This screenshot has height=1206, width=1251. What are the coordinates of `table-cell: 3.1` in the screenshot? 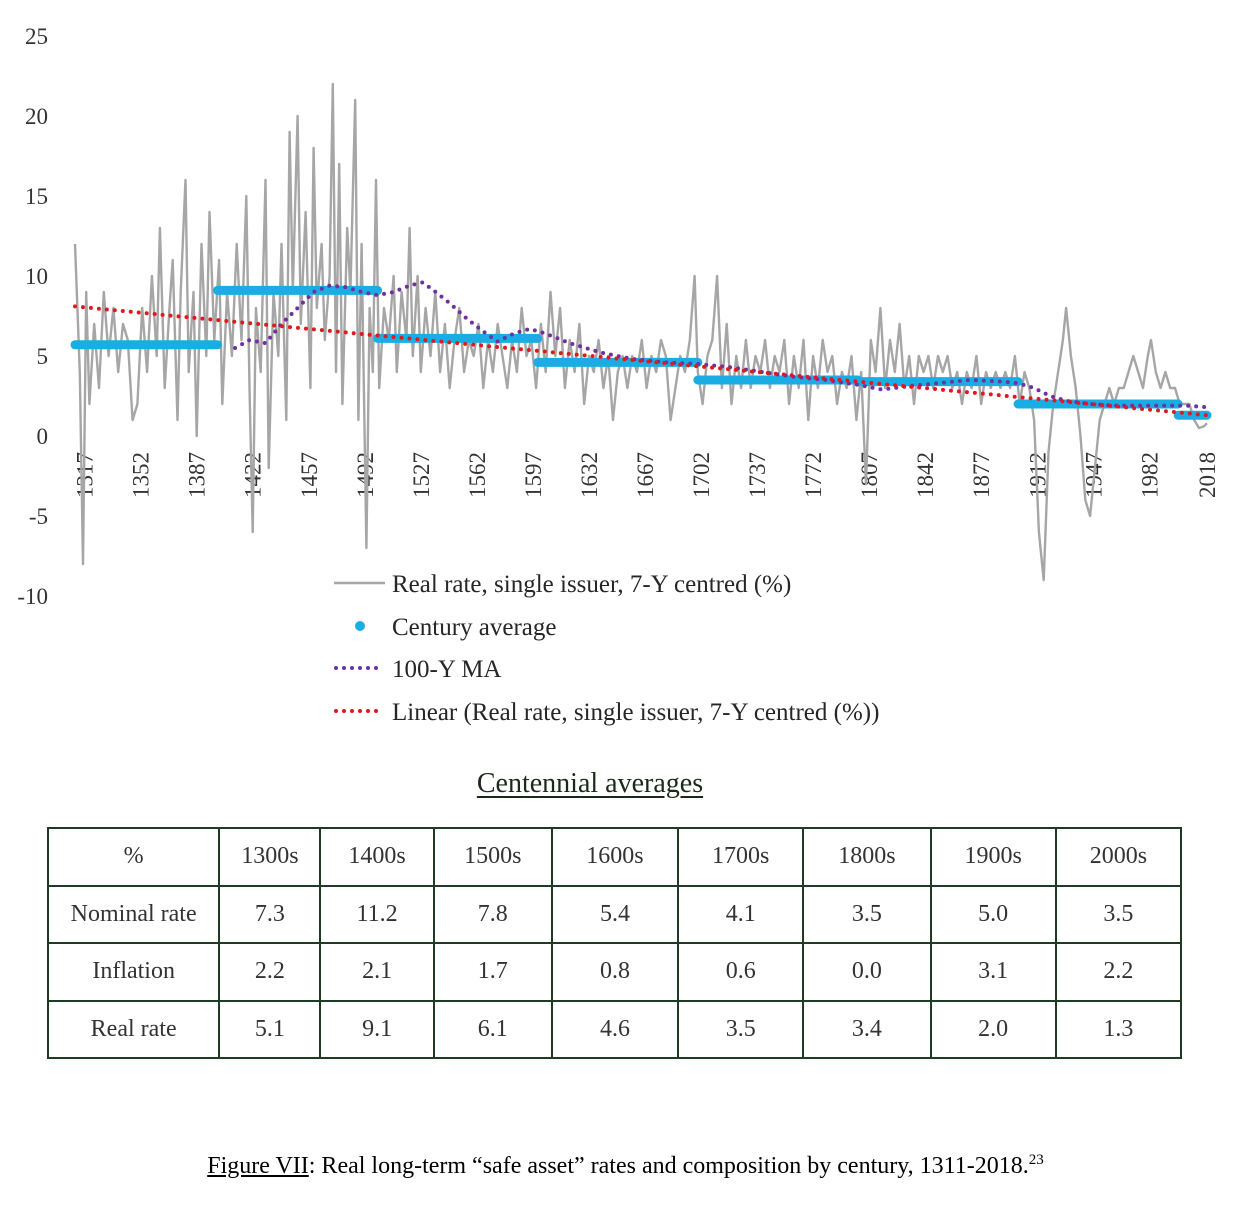 It's located at (993, 972).